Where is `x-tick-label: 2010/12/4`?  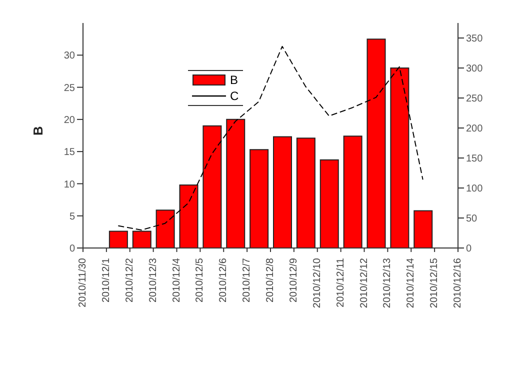
x-tick-label: 2010/12/4 is located at coordinates (176, 280).